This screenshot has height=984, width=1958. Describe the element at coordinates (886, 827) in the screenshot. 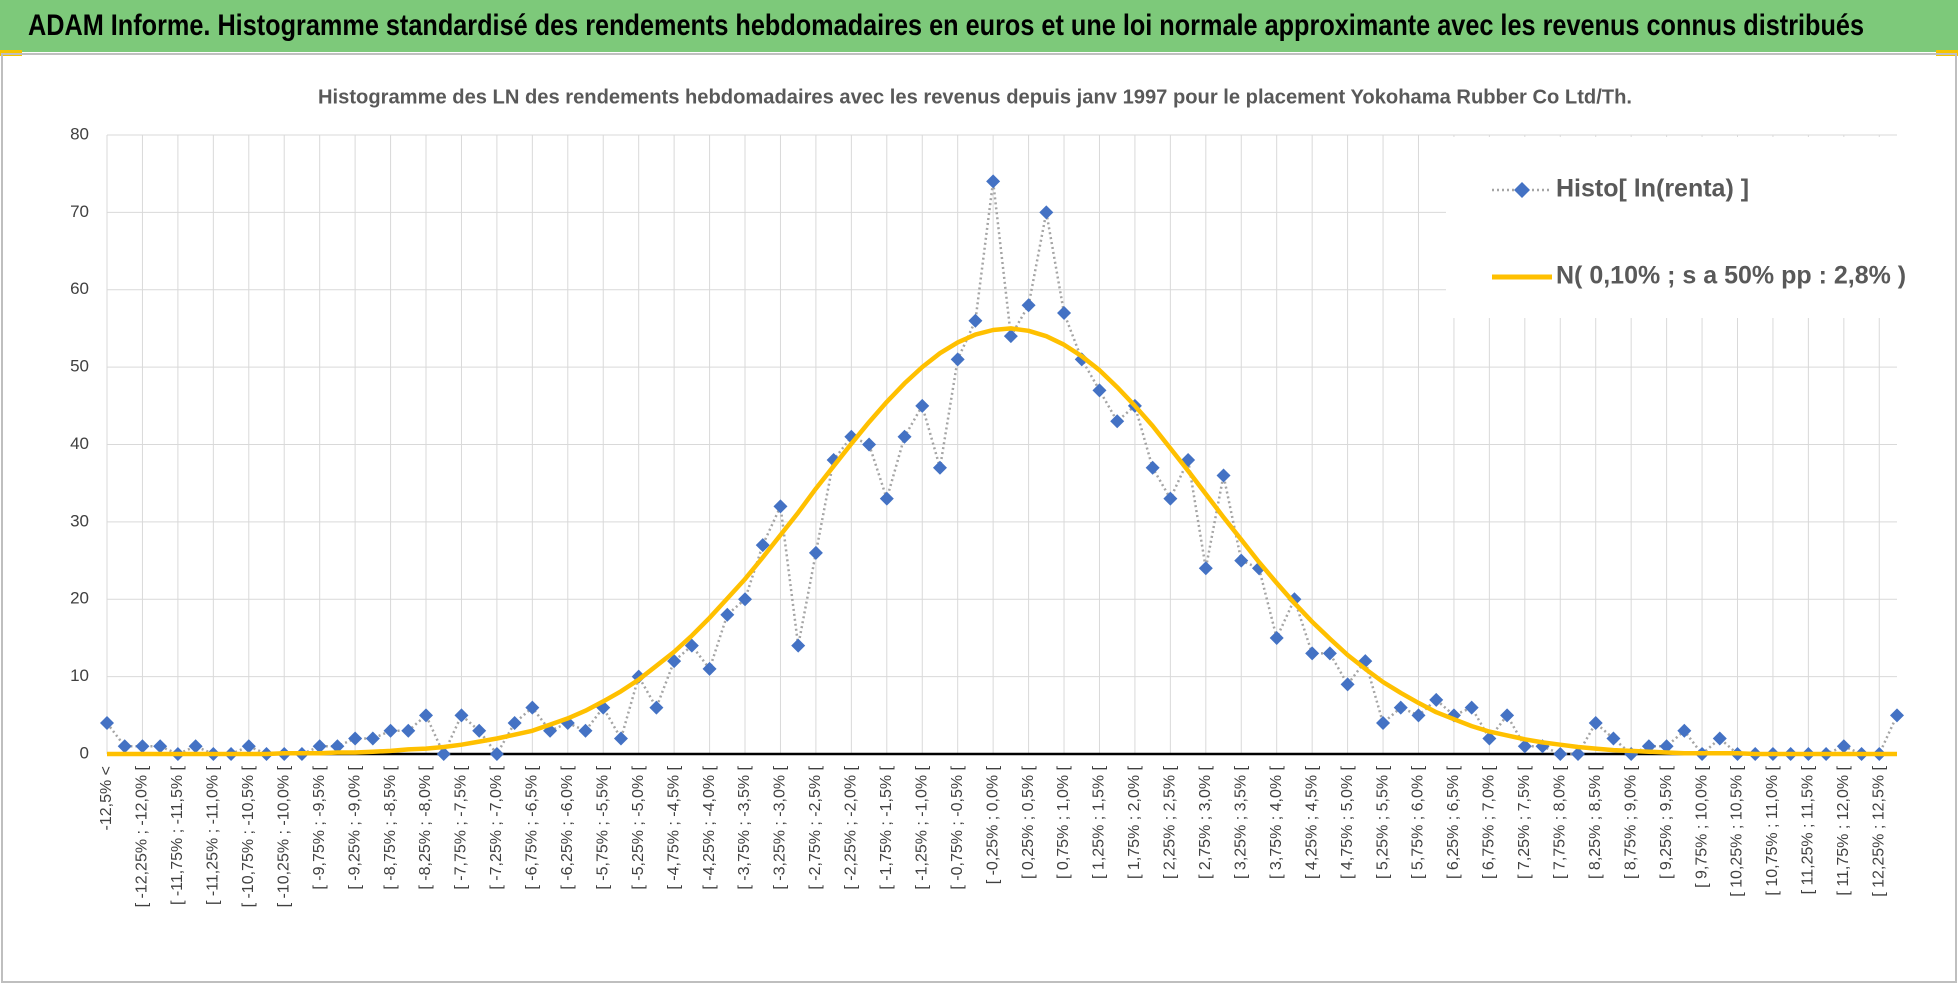

I see `x-tick-label: [ -1,75% ; -1,5% [` at that location.